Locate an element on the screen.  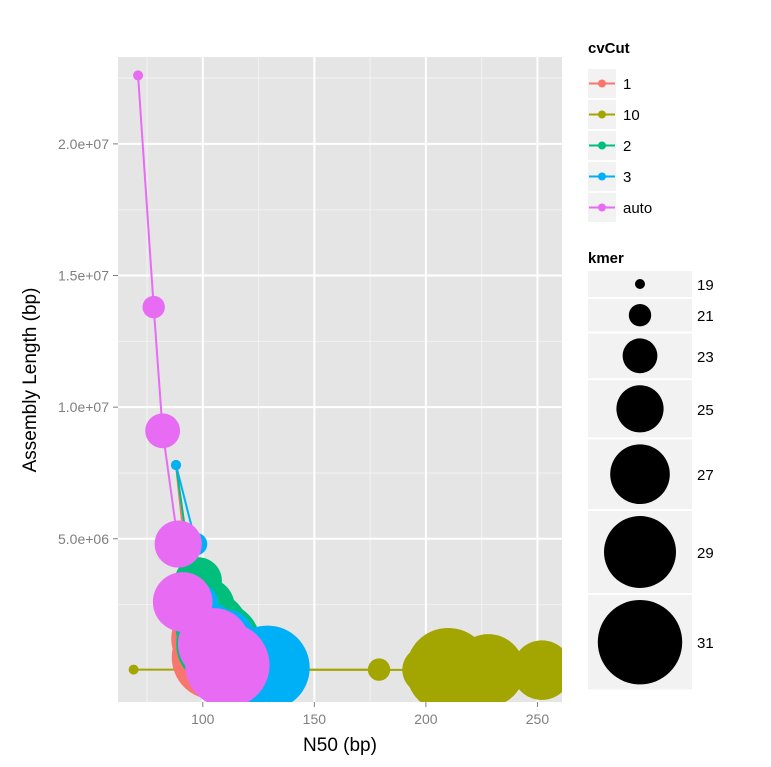
legend-label: 2 is located at coordinates (627, 146).